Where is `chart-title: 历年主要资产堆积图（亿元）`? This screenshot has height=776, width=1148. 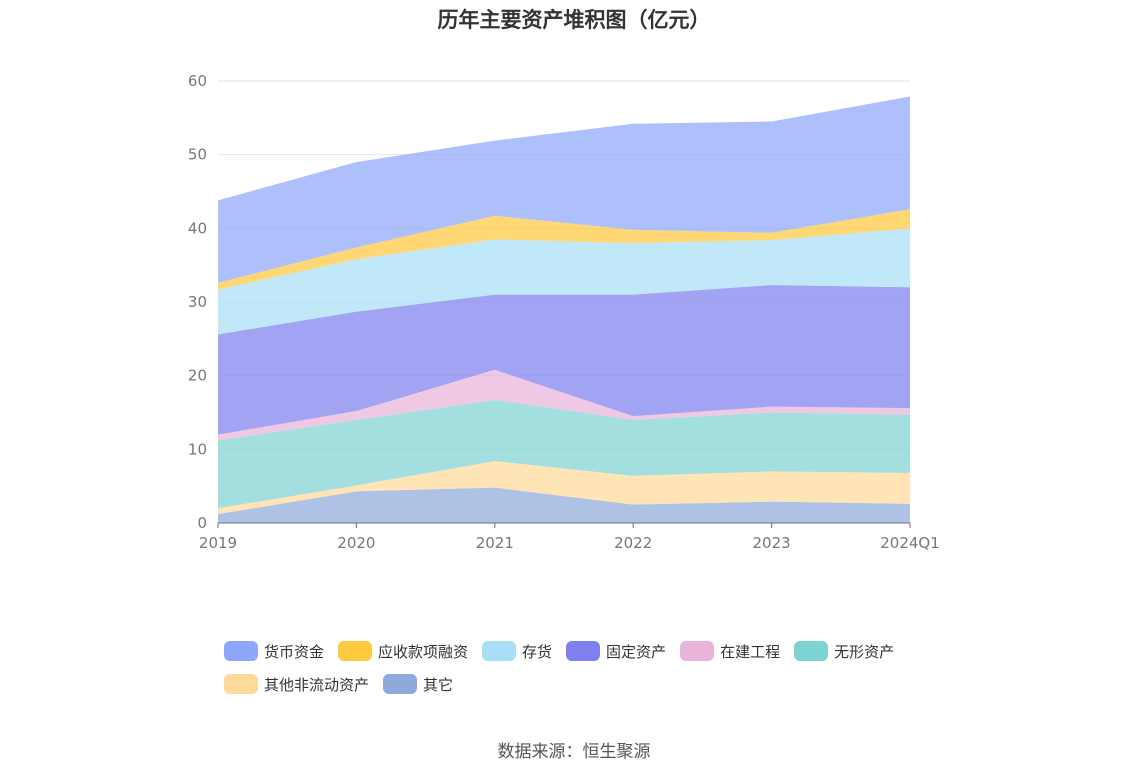
chart-title: 历年主要资产堆积图（亿元） is located at coordinates (574, 20).